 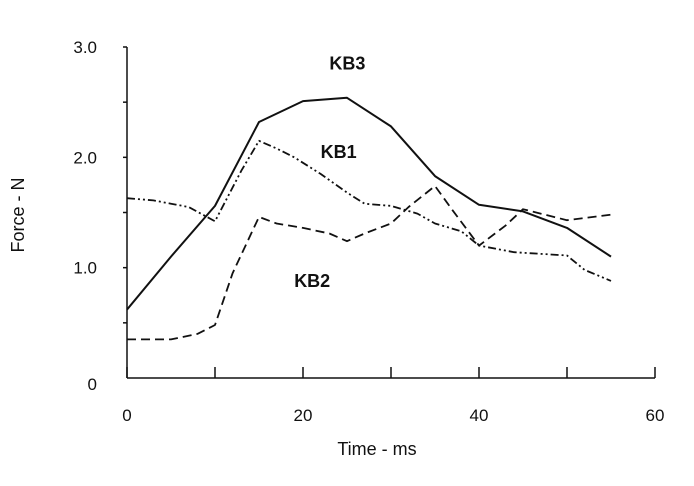 What do you see at coordinates (347, 64) in the screenshot?
I see `series-label-kb3: KB3` at bounding box center [347, 64].